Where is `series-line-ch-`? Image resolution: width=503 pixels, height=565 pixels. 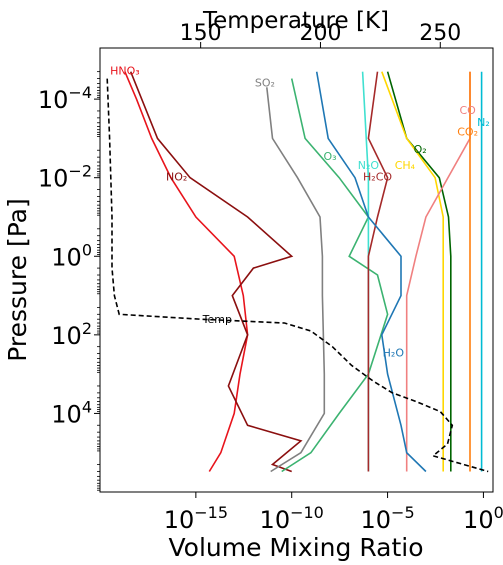
series-line-ch- is located at coordinates (412, 271).